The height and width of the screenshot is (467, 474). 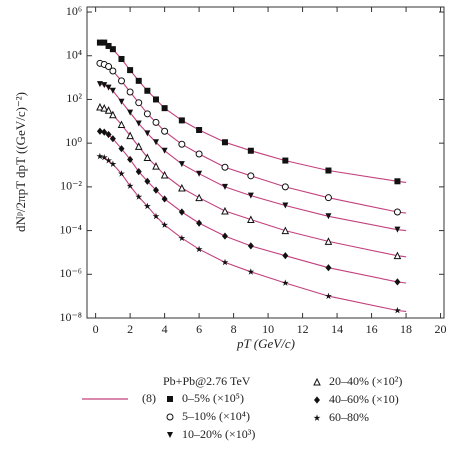 I want to click on y-tick-label: 10⁶, so click(x=74, y=11).